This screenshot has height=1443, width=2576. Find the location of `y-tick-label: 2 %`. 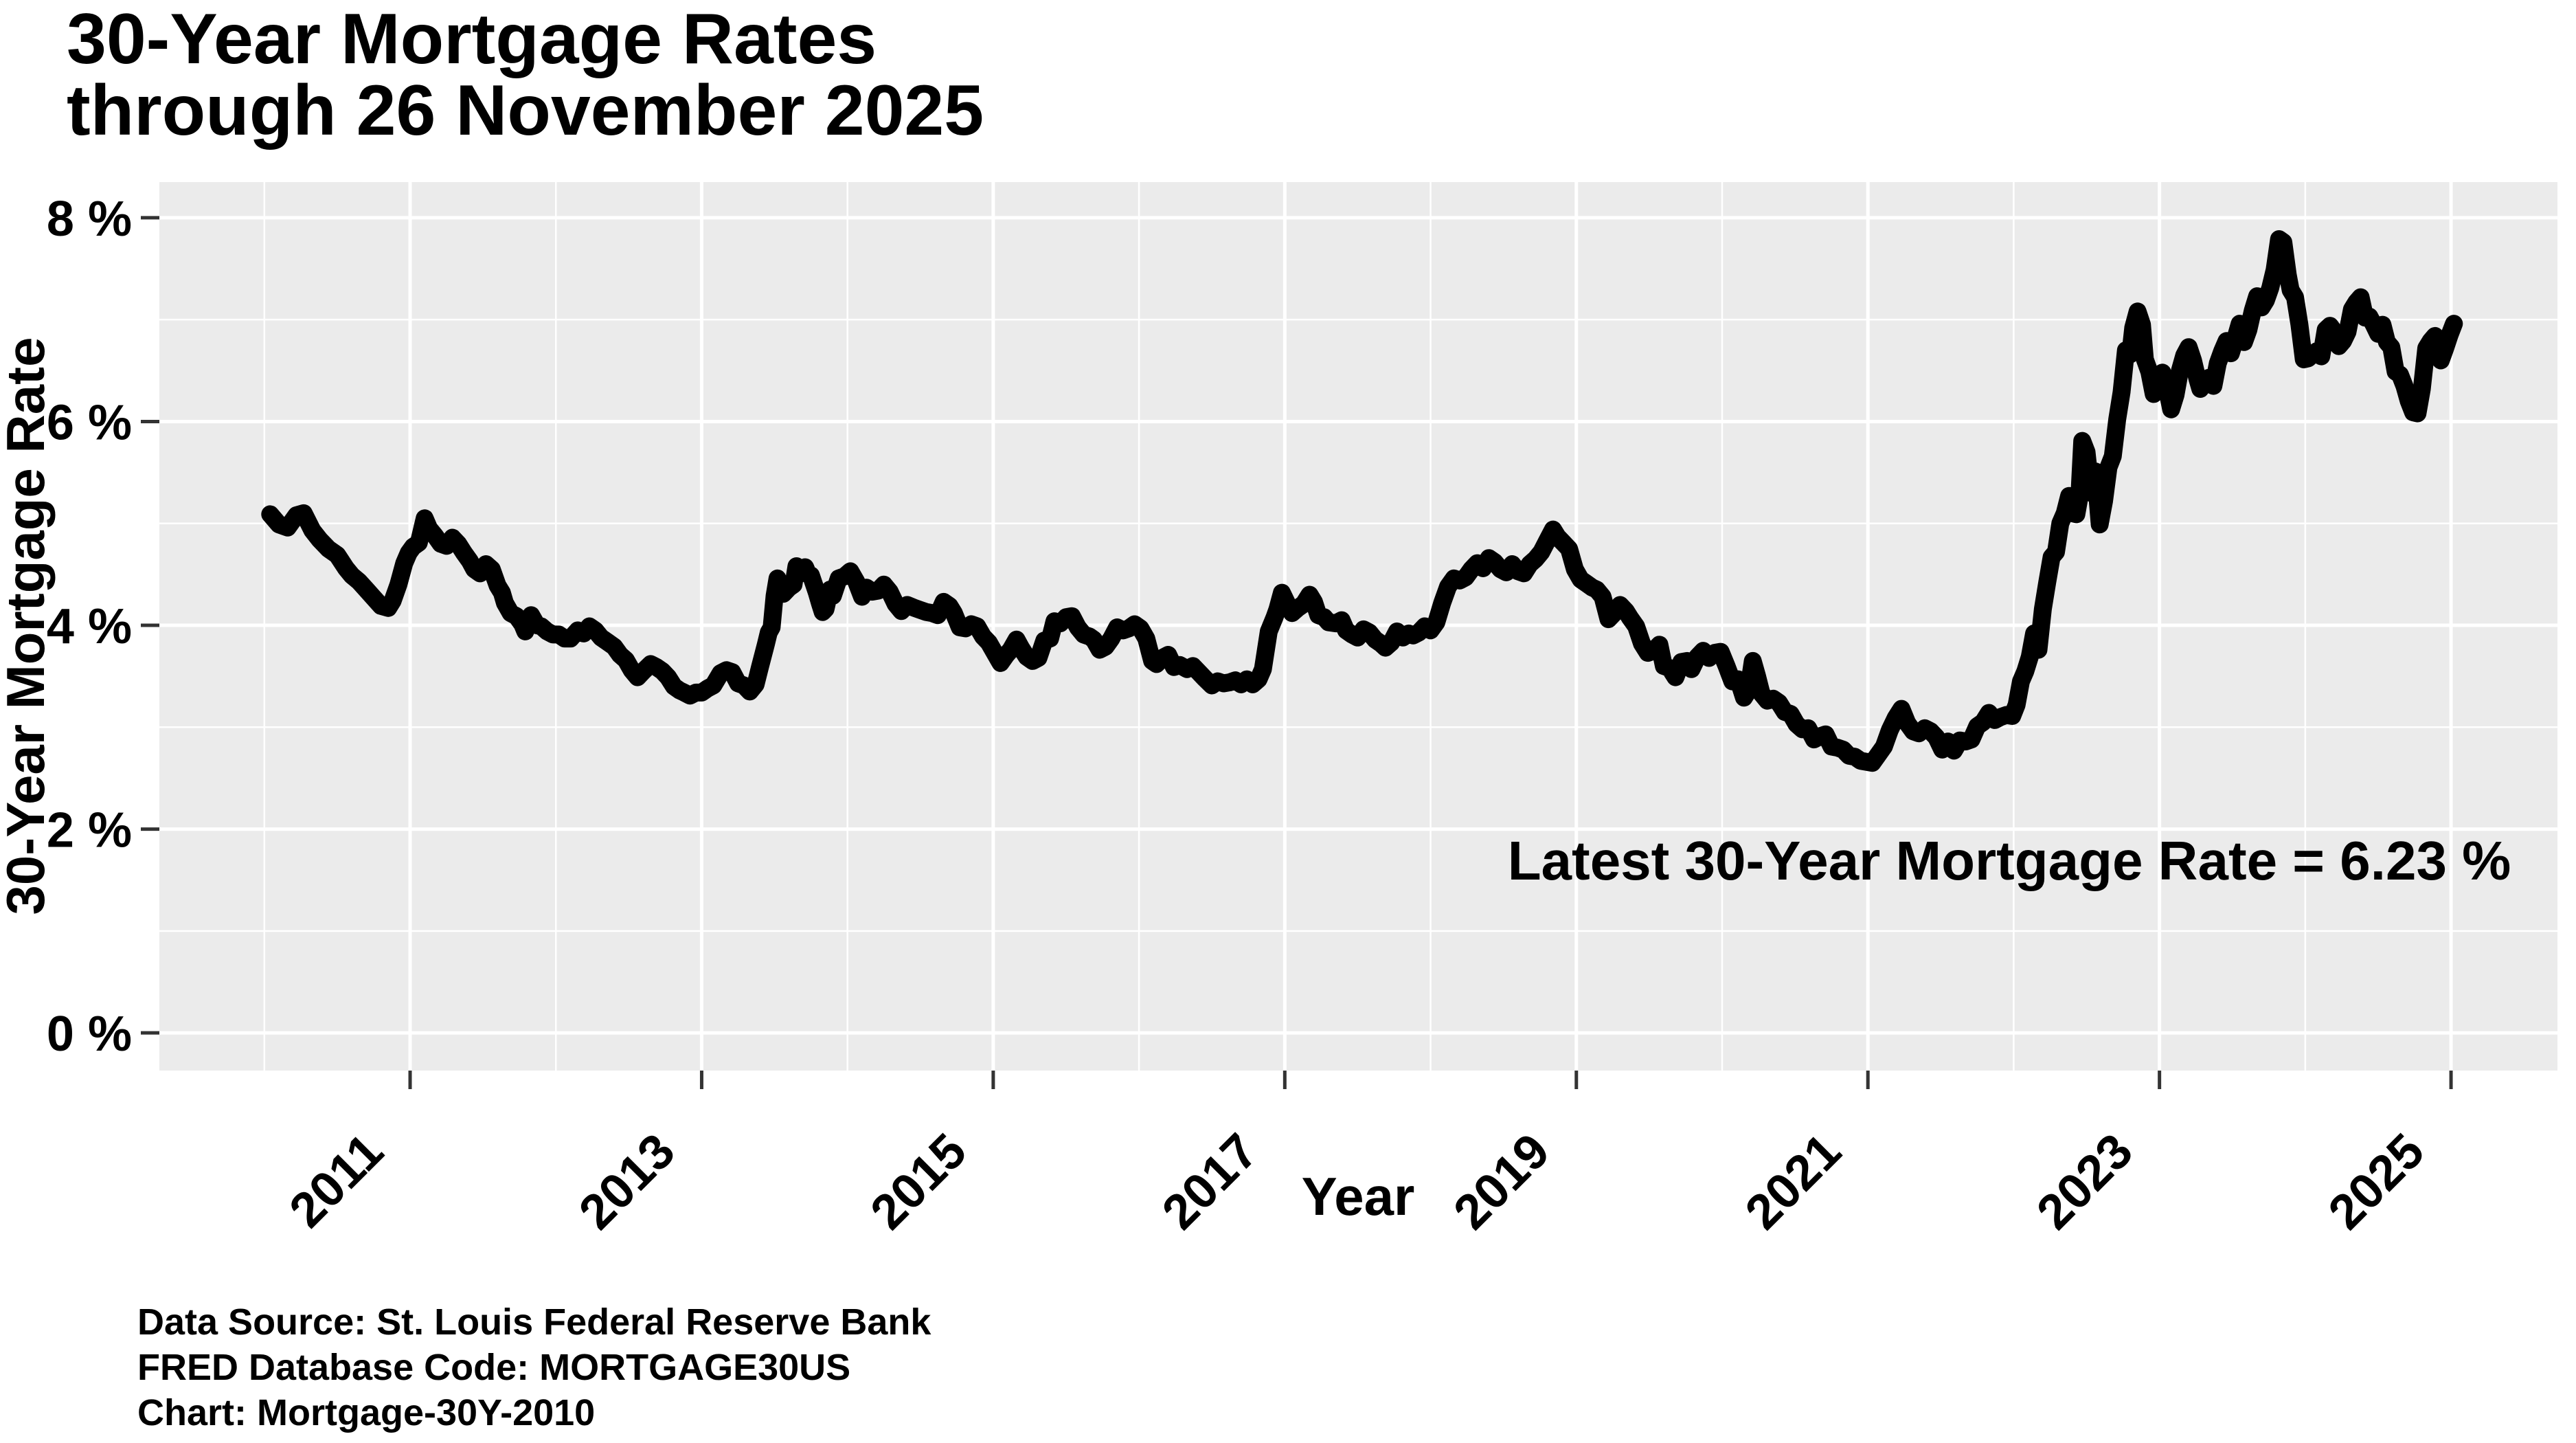

y-tick-label: 2 % is located at coordinates (89, 830).